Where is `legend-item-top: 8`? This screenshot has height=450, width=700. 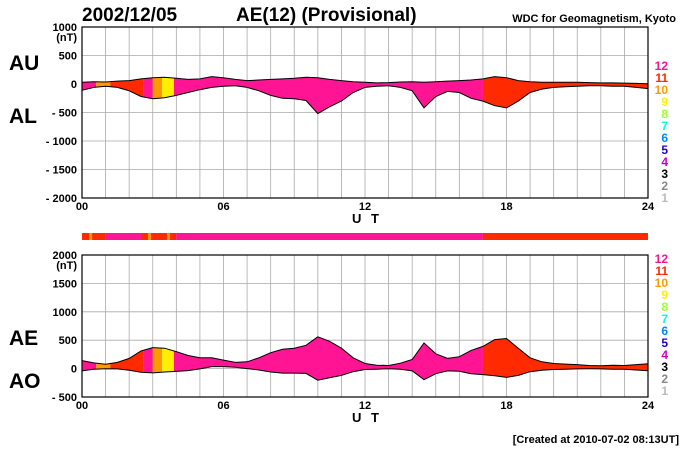
legend-item-top: 8 is located at coordinates (664, 114).